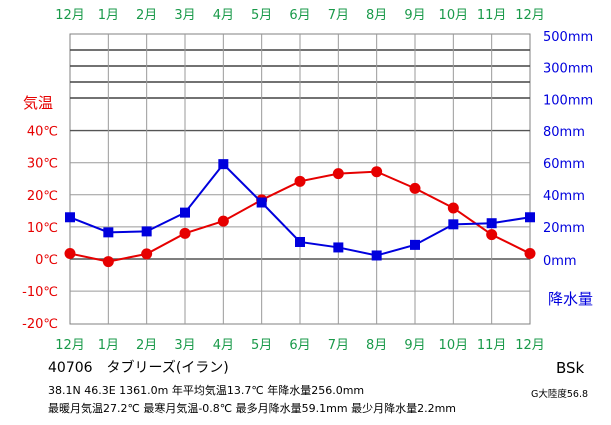  Describe the element at coordinates (414, 345) in the screenshot. I see `month-label-bottom: 9月` at that location.